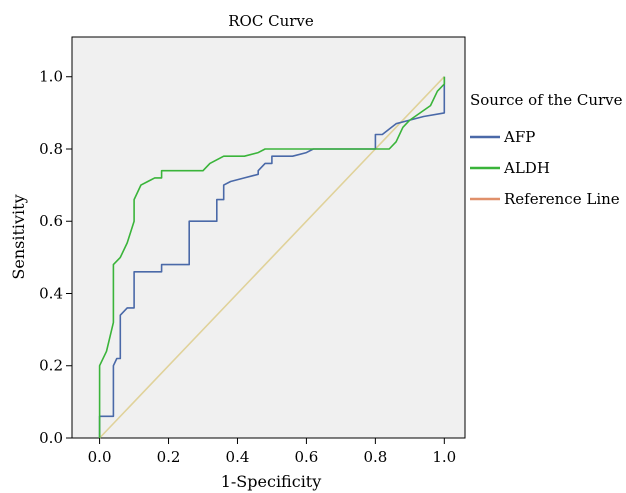  What do you see at coordinates (51, 438) in the screenshot?
I see `y-tick-label: 0.0` at bounding box center [51, 438].